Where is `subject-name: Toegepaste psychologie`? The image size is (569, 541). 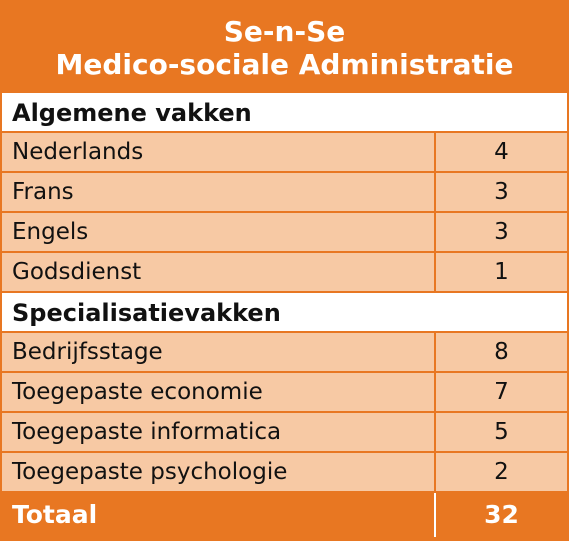
subject-name: Toegepaste psychologie is located at coordinates (219, 472).